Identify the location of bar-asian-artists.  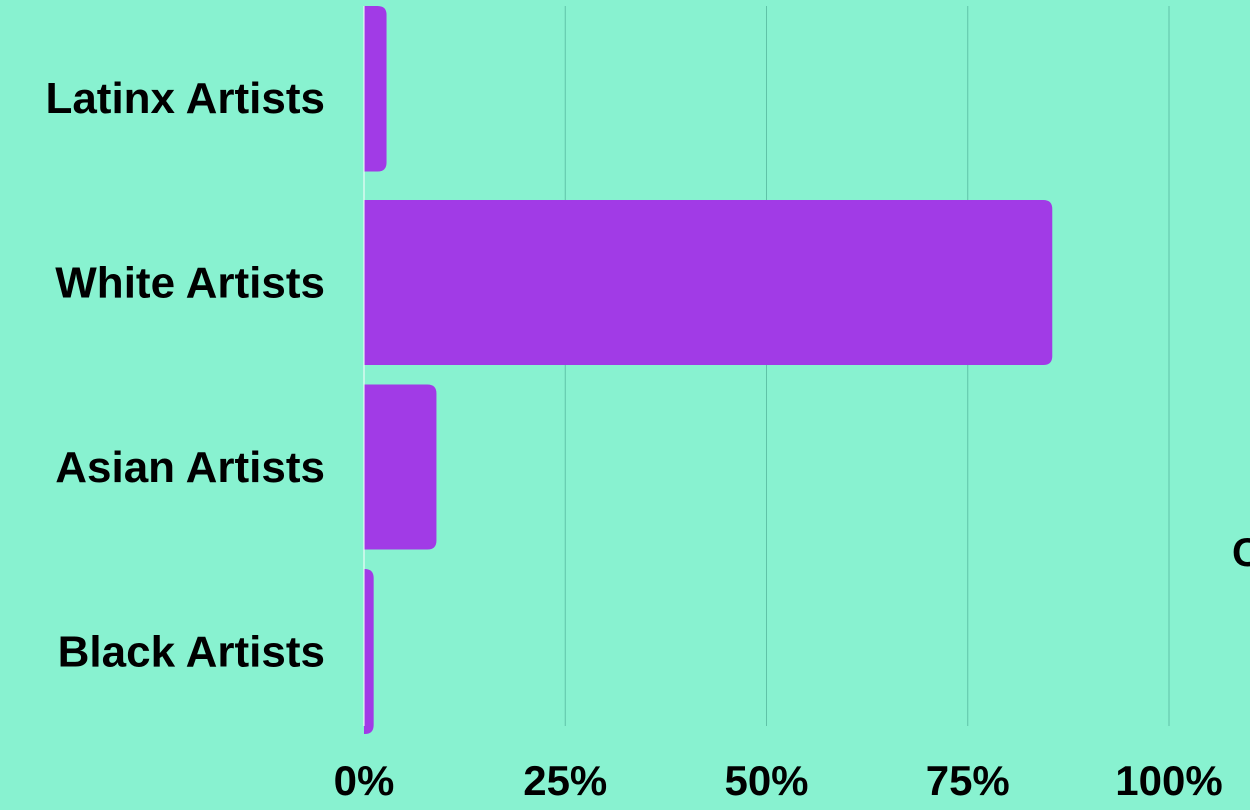
(400, 467).